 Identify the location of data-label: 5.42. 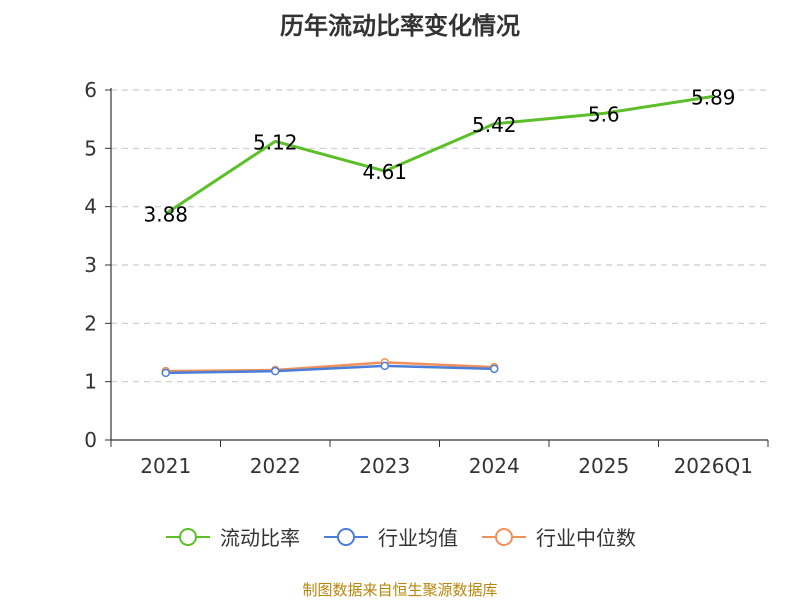
(494, 125).